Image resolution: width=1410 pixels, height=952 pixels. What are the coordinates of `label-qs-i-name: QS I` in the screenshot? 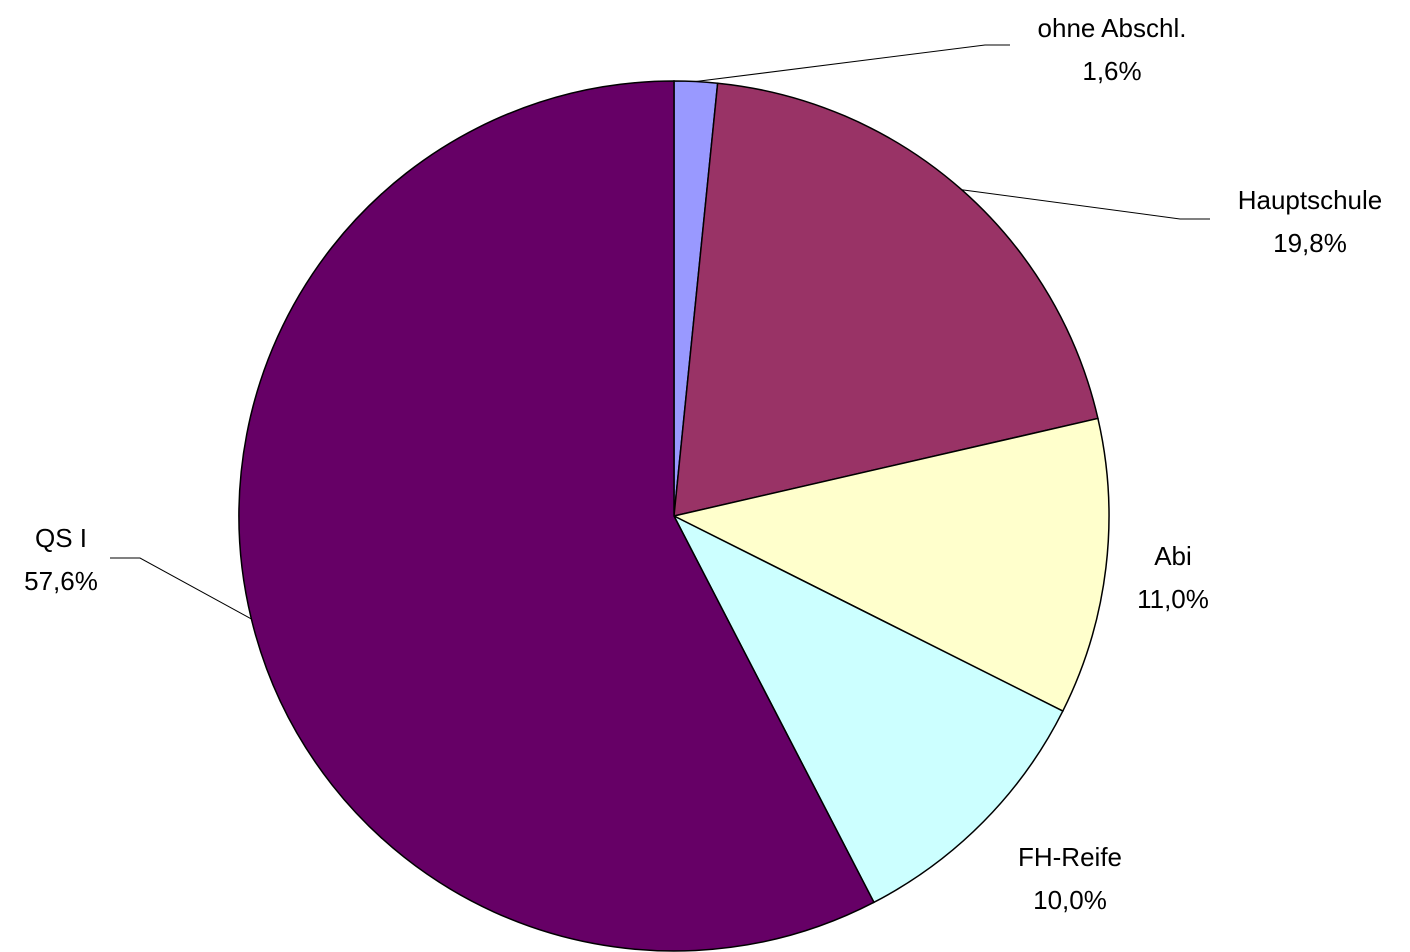 It's located at (61, 538).